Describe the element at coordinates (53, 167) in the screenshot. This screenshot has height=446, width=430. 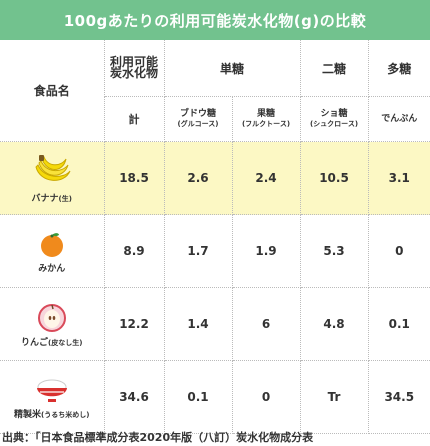
I see `banana-icon` at that location.